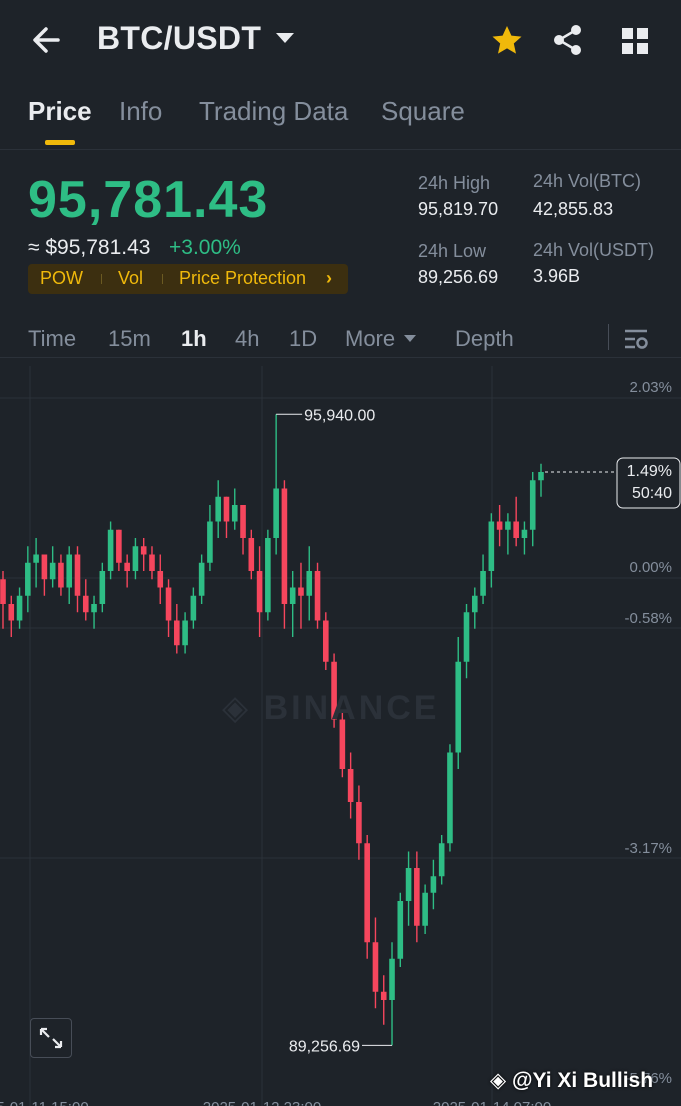 The image size is (681, 1106). Describe the element at coordinates (339, 415) in the screenshot. I see `high-annotation: 95,940.00` at that location.